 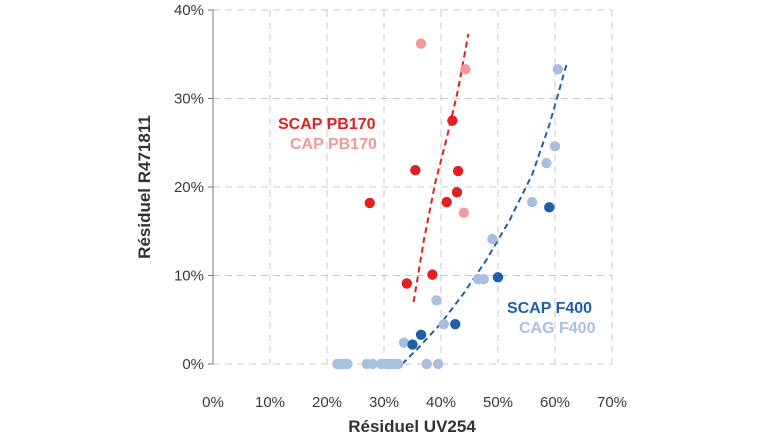 I want to click on x-tick-label: 30%, so click(x=384, y=402).